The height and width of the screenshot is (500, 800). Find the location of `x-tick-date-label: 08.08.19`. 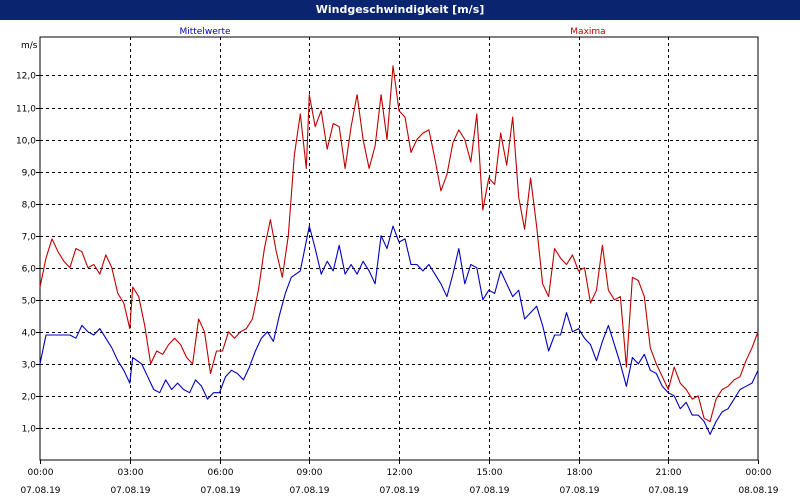

x-tick-date-label: 08.08.19 is located at coordinates (758, 491).